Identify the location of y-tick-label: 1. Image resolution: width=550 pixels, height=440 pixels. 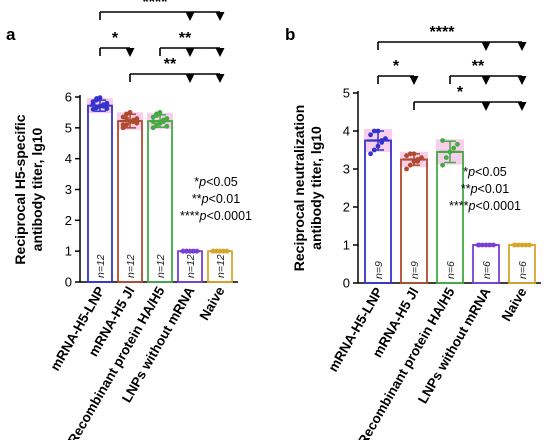
(68, 251).